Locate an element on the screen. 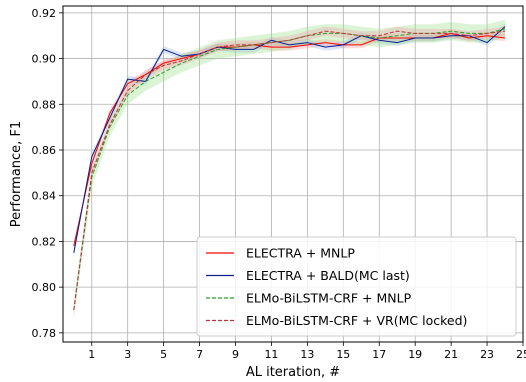 The height and width of the screenshot is (382, 526). x-tick-label: 19 is located at coordinates (415, 354).